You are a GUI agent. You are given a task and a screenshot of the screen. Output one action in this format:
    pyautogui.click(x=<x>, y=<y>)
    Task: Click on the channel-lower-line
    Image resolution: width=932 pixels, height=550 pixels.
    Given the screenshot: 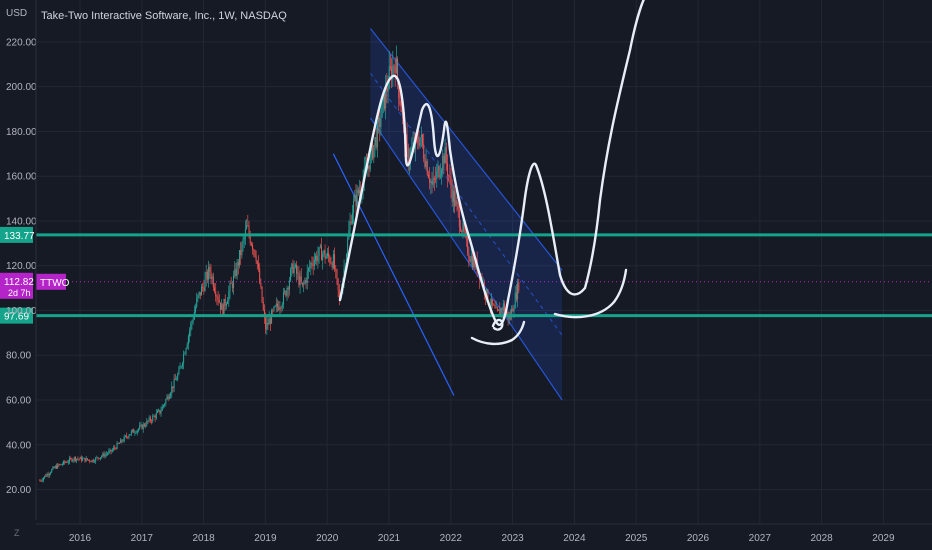 What is the action you would take?
    pyautogui.click(x=466, y=259)
    